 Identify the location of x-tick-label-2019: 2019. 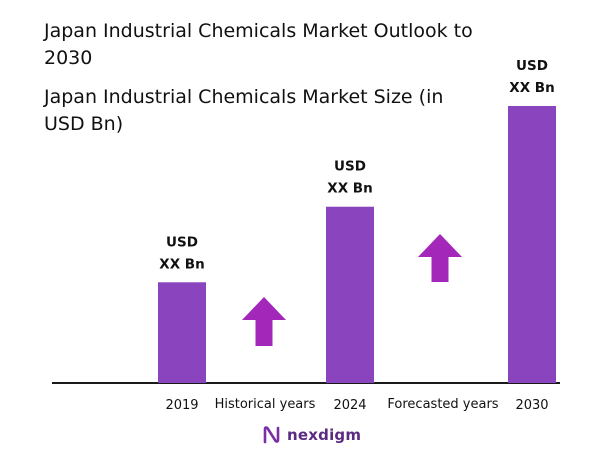
(181, 405).